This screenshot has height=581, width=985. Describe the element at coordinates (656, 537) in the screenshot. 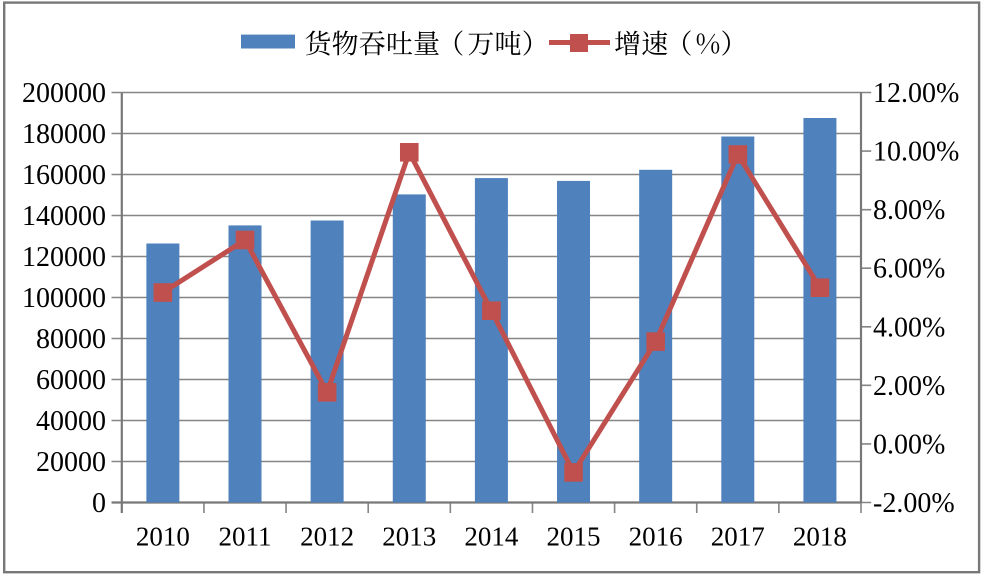

I see `svg-text: 2016` at that location.